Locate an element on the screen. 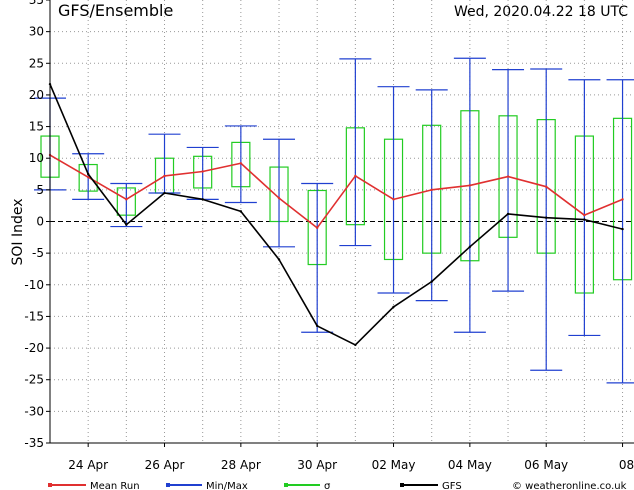 This screenshot has width=634, height=490. y-tick-label: -10 is located at coordinates (34, 285).